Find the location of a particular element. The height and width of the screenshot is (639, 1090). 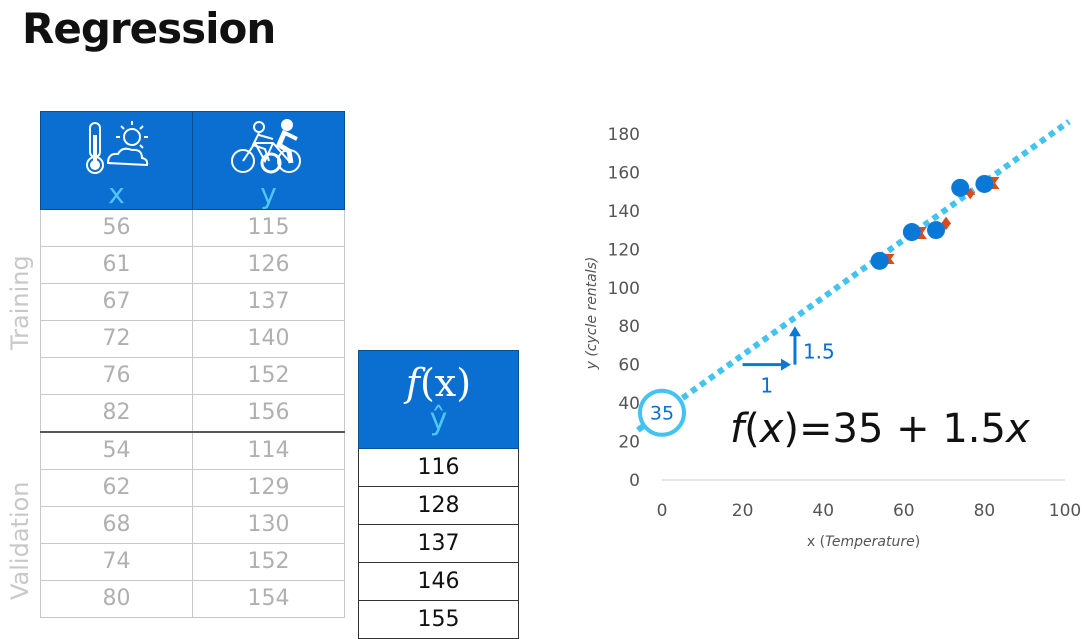

prediction-cell: 146 is located at coordinates (438, 581).